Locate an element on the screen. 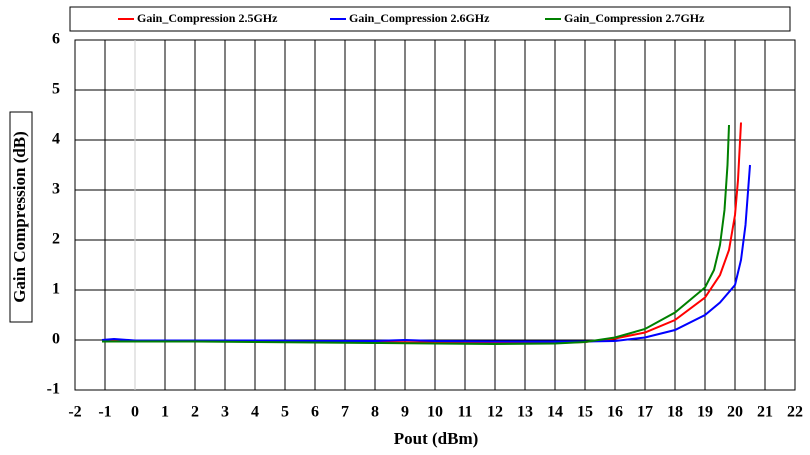 This screenshot has width=810, height=455. x-tick-label: 17 is located at coordinates (645, 412).